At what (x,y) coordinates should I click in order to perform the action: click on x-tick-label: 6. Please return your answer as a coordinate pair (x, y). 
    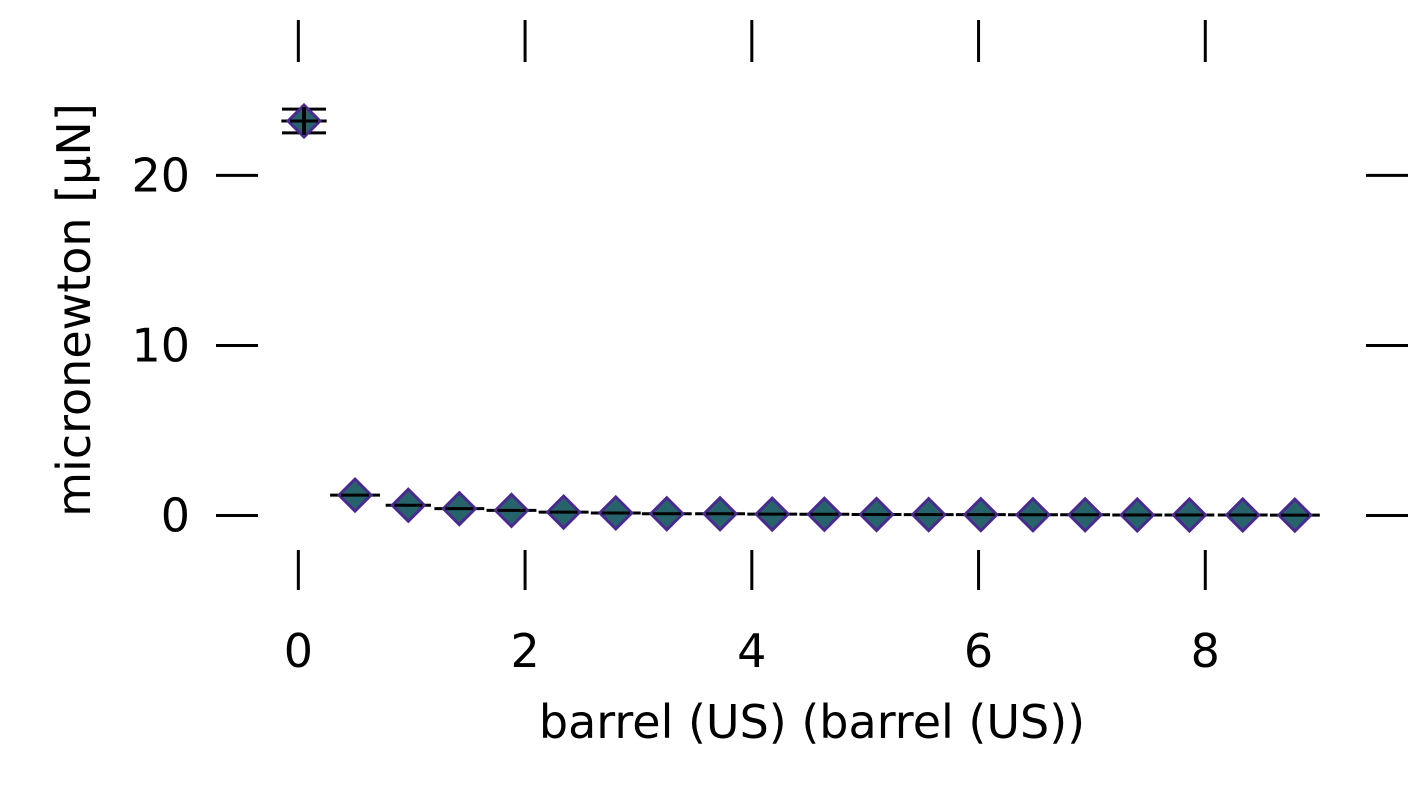
    Looking at the image, I should click on (978, 651).